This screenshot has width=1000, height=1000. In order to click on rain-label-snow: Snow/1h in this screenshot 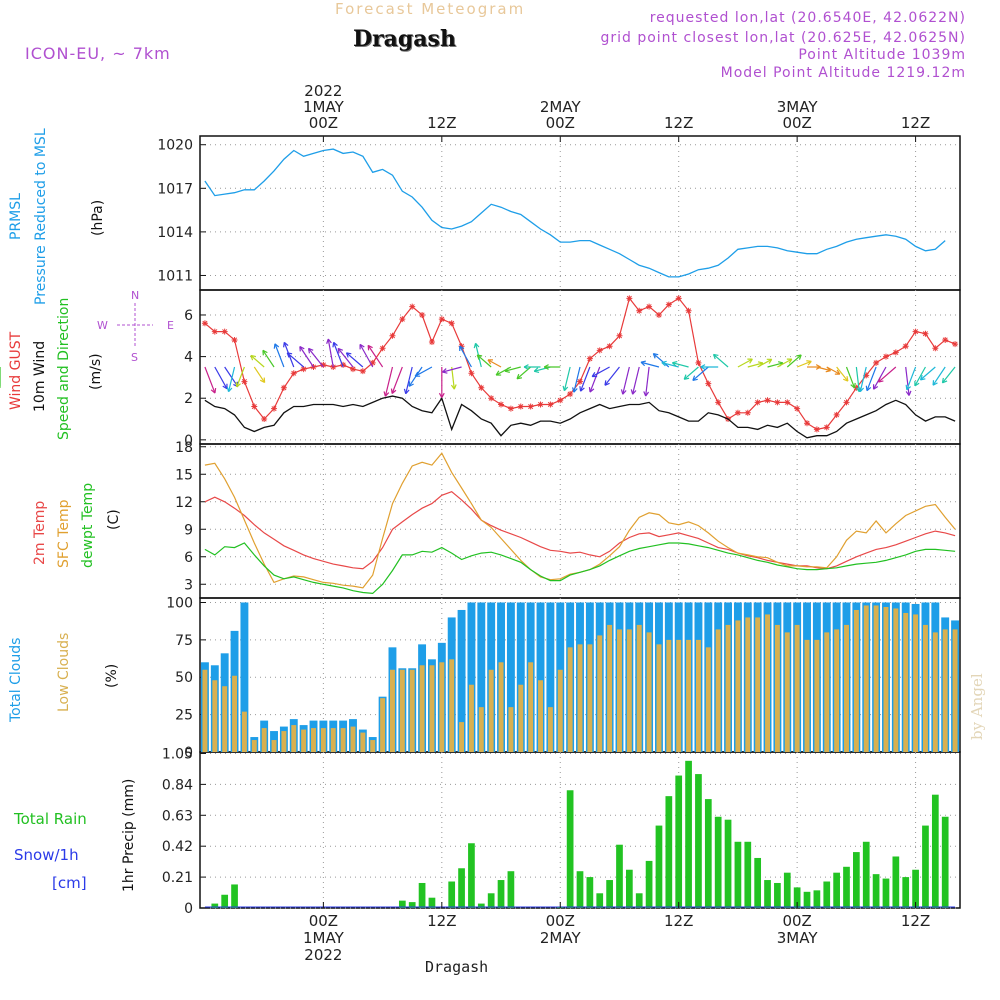, I will do `click(46, 855)`.